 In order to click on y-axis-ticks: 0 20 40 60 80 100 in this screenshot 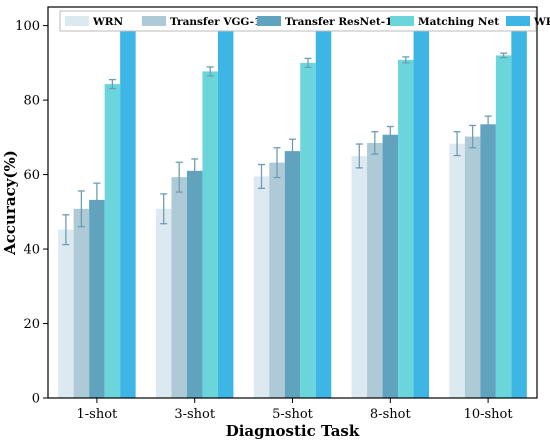, I will do `click(31, 213)`.